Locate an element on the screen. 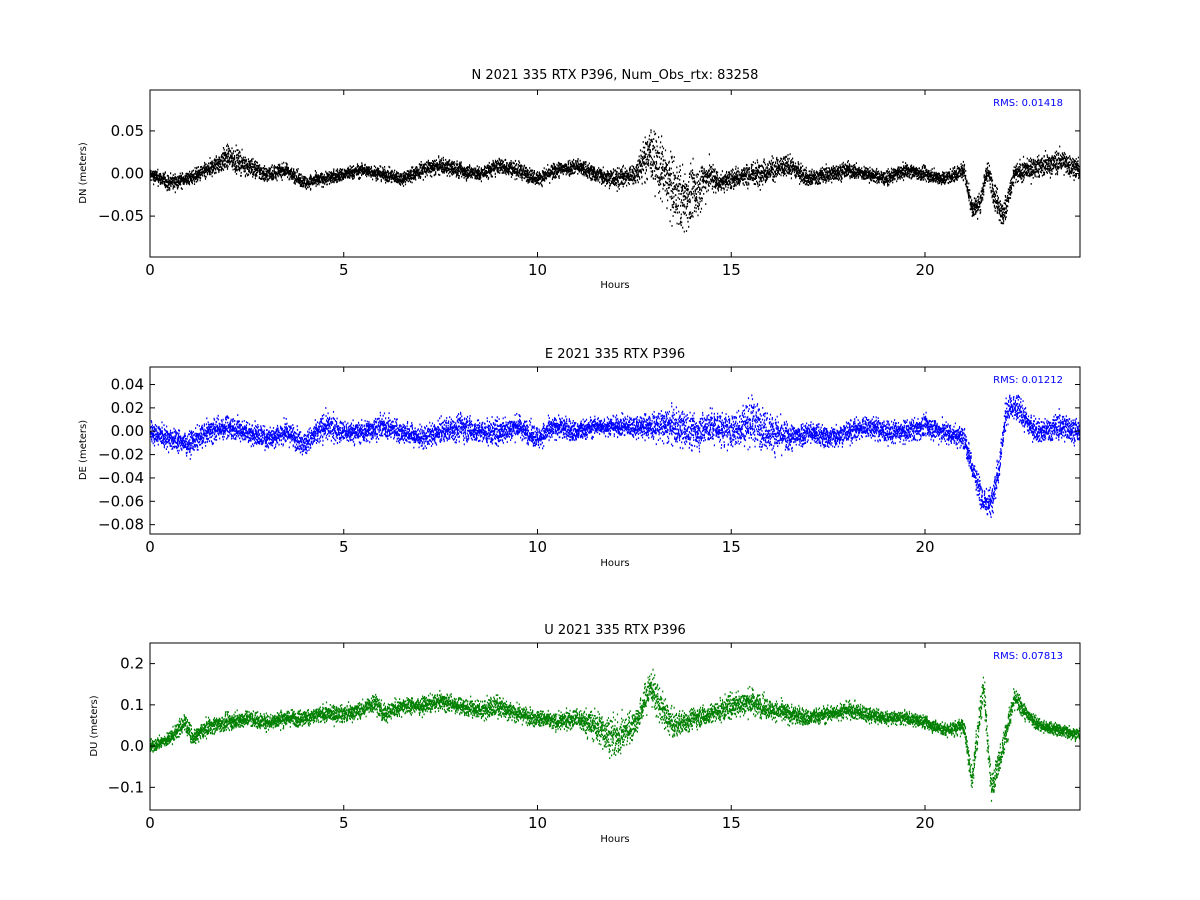 The height and width of the screenshot is (900, 1200). x-tick-label-up: 0 is located at coordinates (150, 823).